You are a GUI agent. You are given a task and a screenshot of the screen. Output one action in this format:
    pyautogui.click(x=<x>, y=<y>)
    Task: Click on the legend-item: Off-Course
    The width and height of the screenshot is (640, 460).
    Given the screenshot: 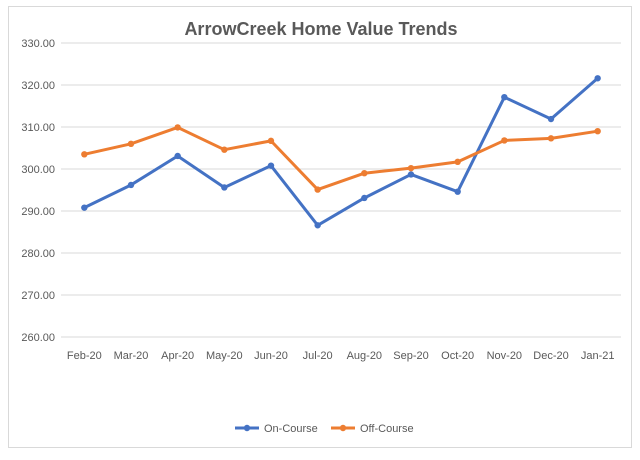 What is the action you would take?
    pyautogui.click(x=372, y=429)
    